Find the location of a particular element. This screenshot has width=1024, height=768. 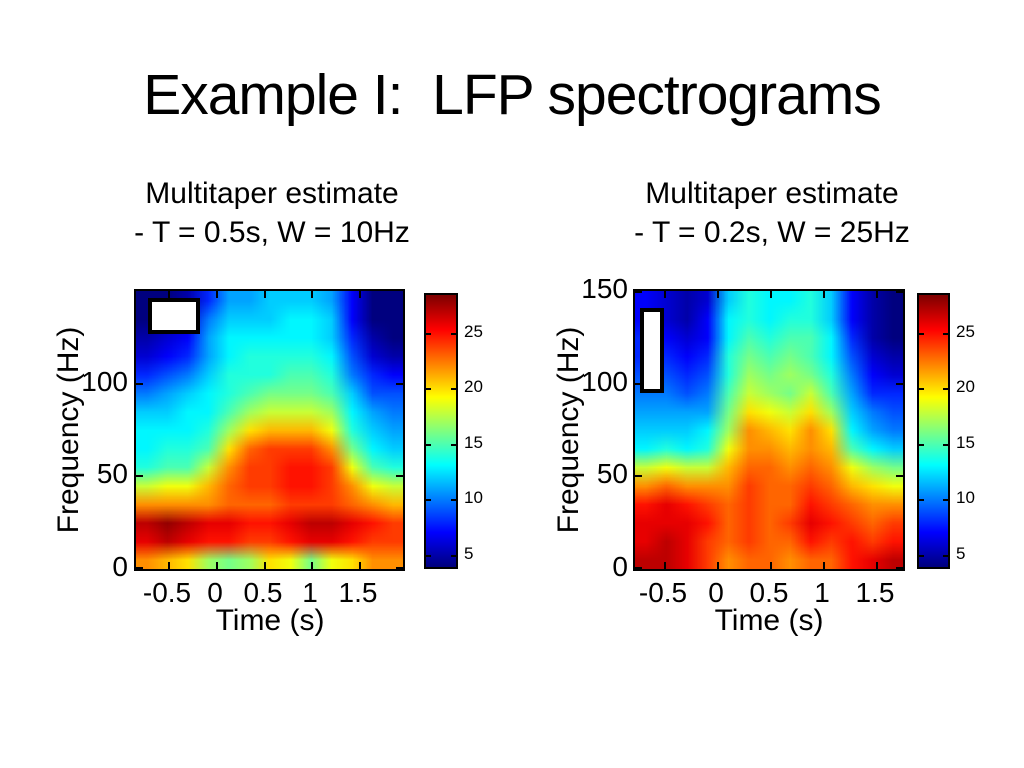

slide-title: Example I: LFP spectrograms is located at coordinates (512, 95).